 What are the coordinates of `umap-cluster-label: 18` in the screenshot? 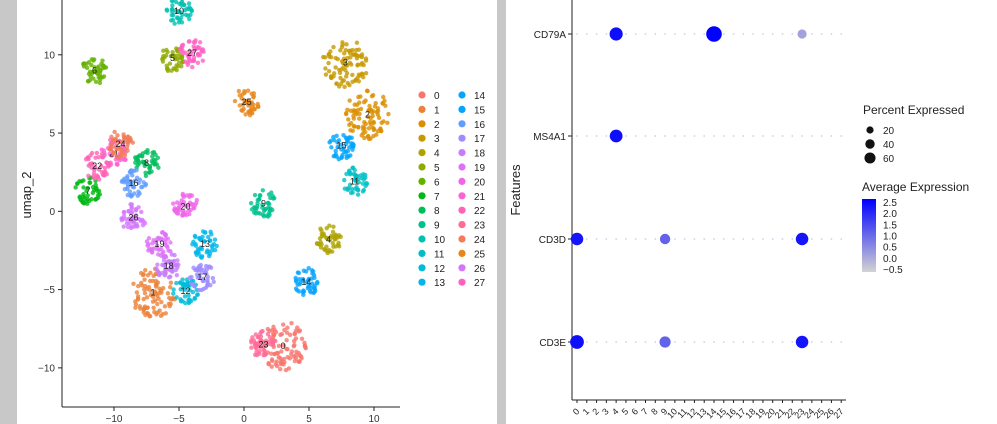 It's located at (169, 266).